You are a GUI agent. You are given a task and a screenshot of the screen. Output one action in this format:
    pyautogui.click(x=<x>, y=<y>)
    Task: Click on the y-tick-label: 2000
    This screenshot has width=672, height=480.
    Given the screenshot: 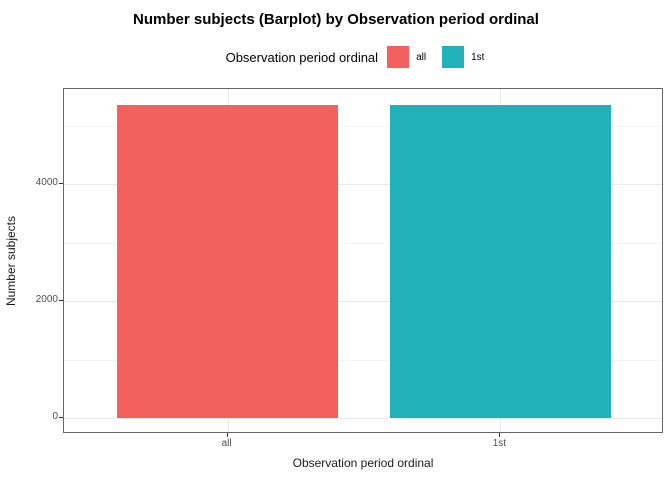 What is the action you would take?
    pyautogui.click(x=46, y=300)
    